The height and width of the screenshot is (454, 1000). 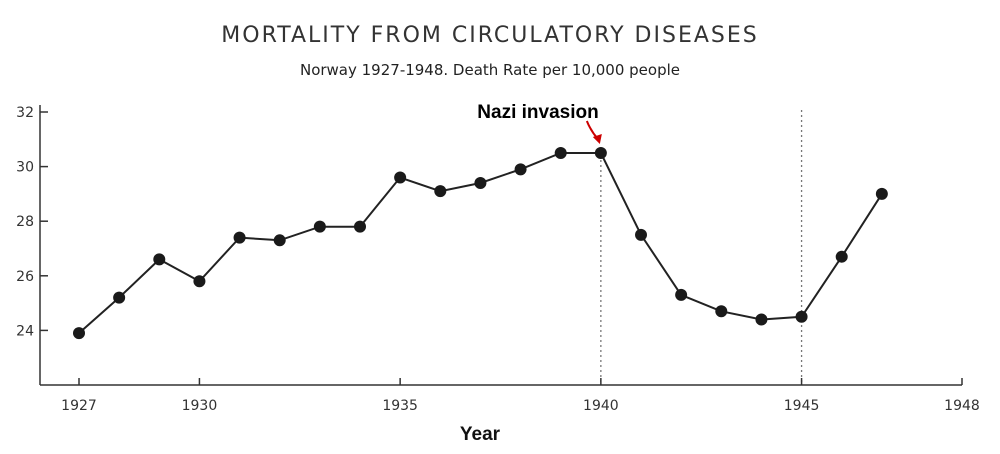 I want to click on x-tick-label: 1948, so click(x=962, y=406).